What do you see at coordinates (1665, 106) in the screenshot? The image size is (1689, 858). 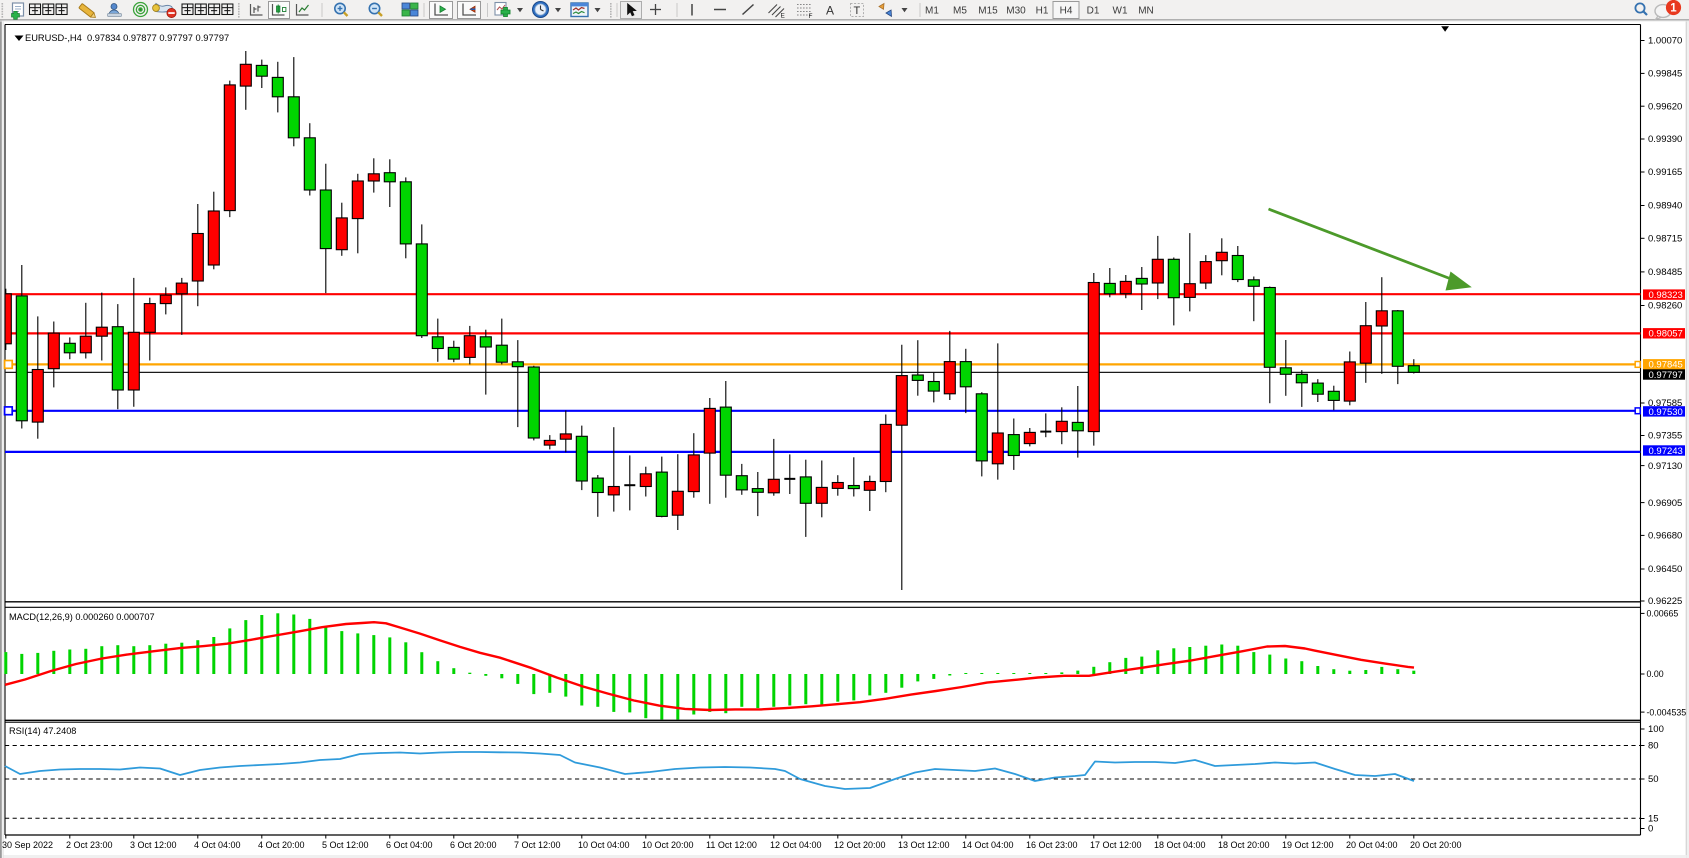 I see `svg-text: 0.99620` at bounding box center [1665, 106].